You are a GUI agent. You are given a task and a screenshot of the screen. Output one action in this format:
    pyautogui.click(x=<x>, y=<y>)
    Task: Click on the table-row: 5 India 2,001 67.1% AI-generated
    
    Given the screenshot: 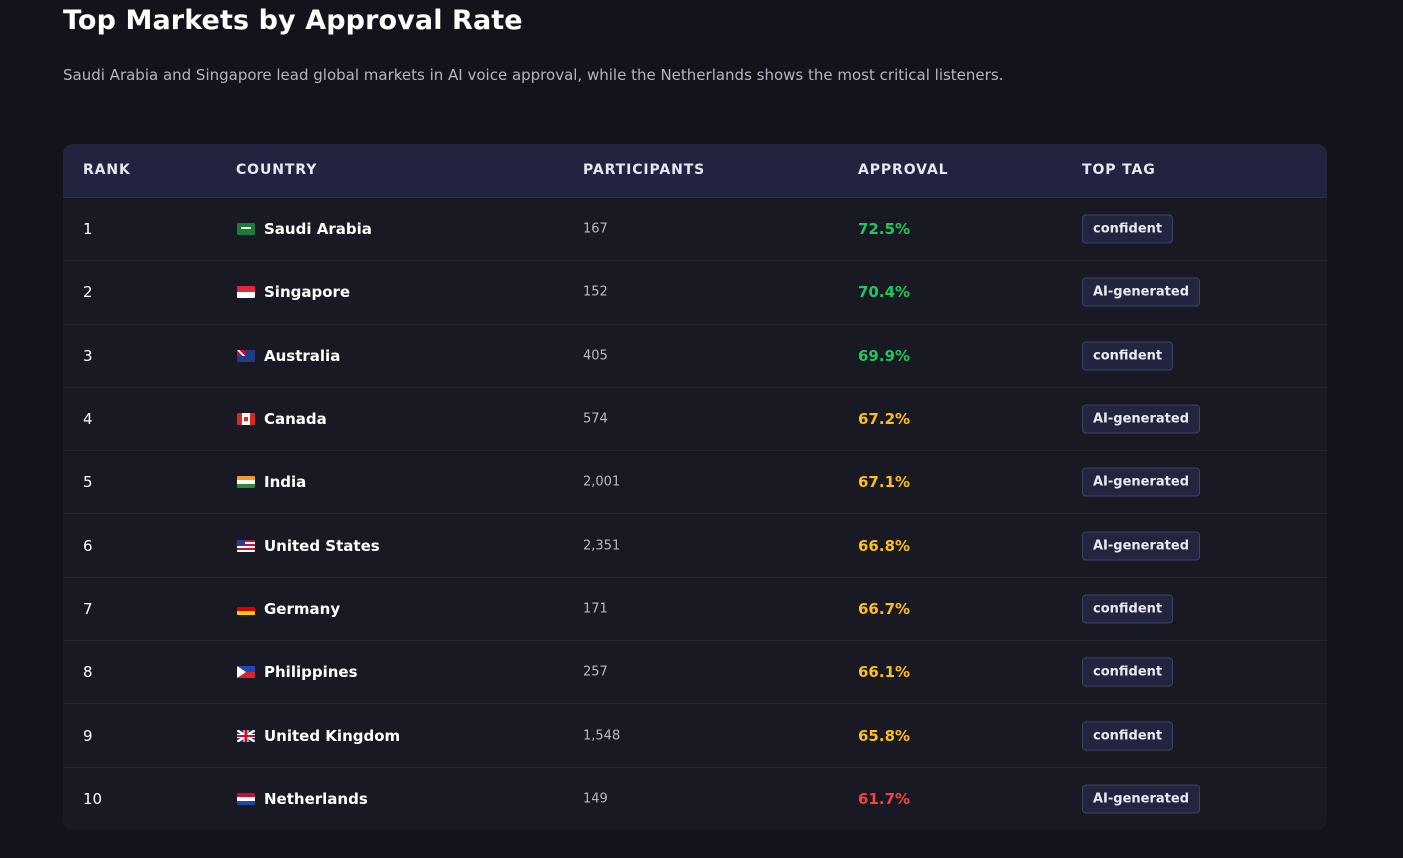 What is the action you would take?
    pyautogui.click(x=695, y=483)
    